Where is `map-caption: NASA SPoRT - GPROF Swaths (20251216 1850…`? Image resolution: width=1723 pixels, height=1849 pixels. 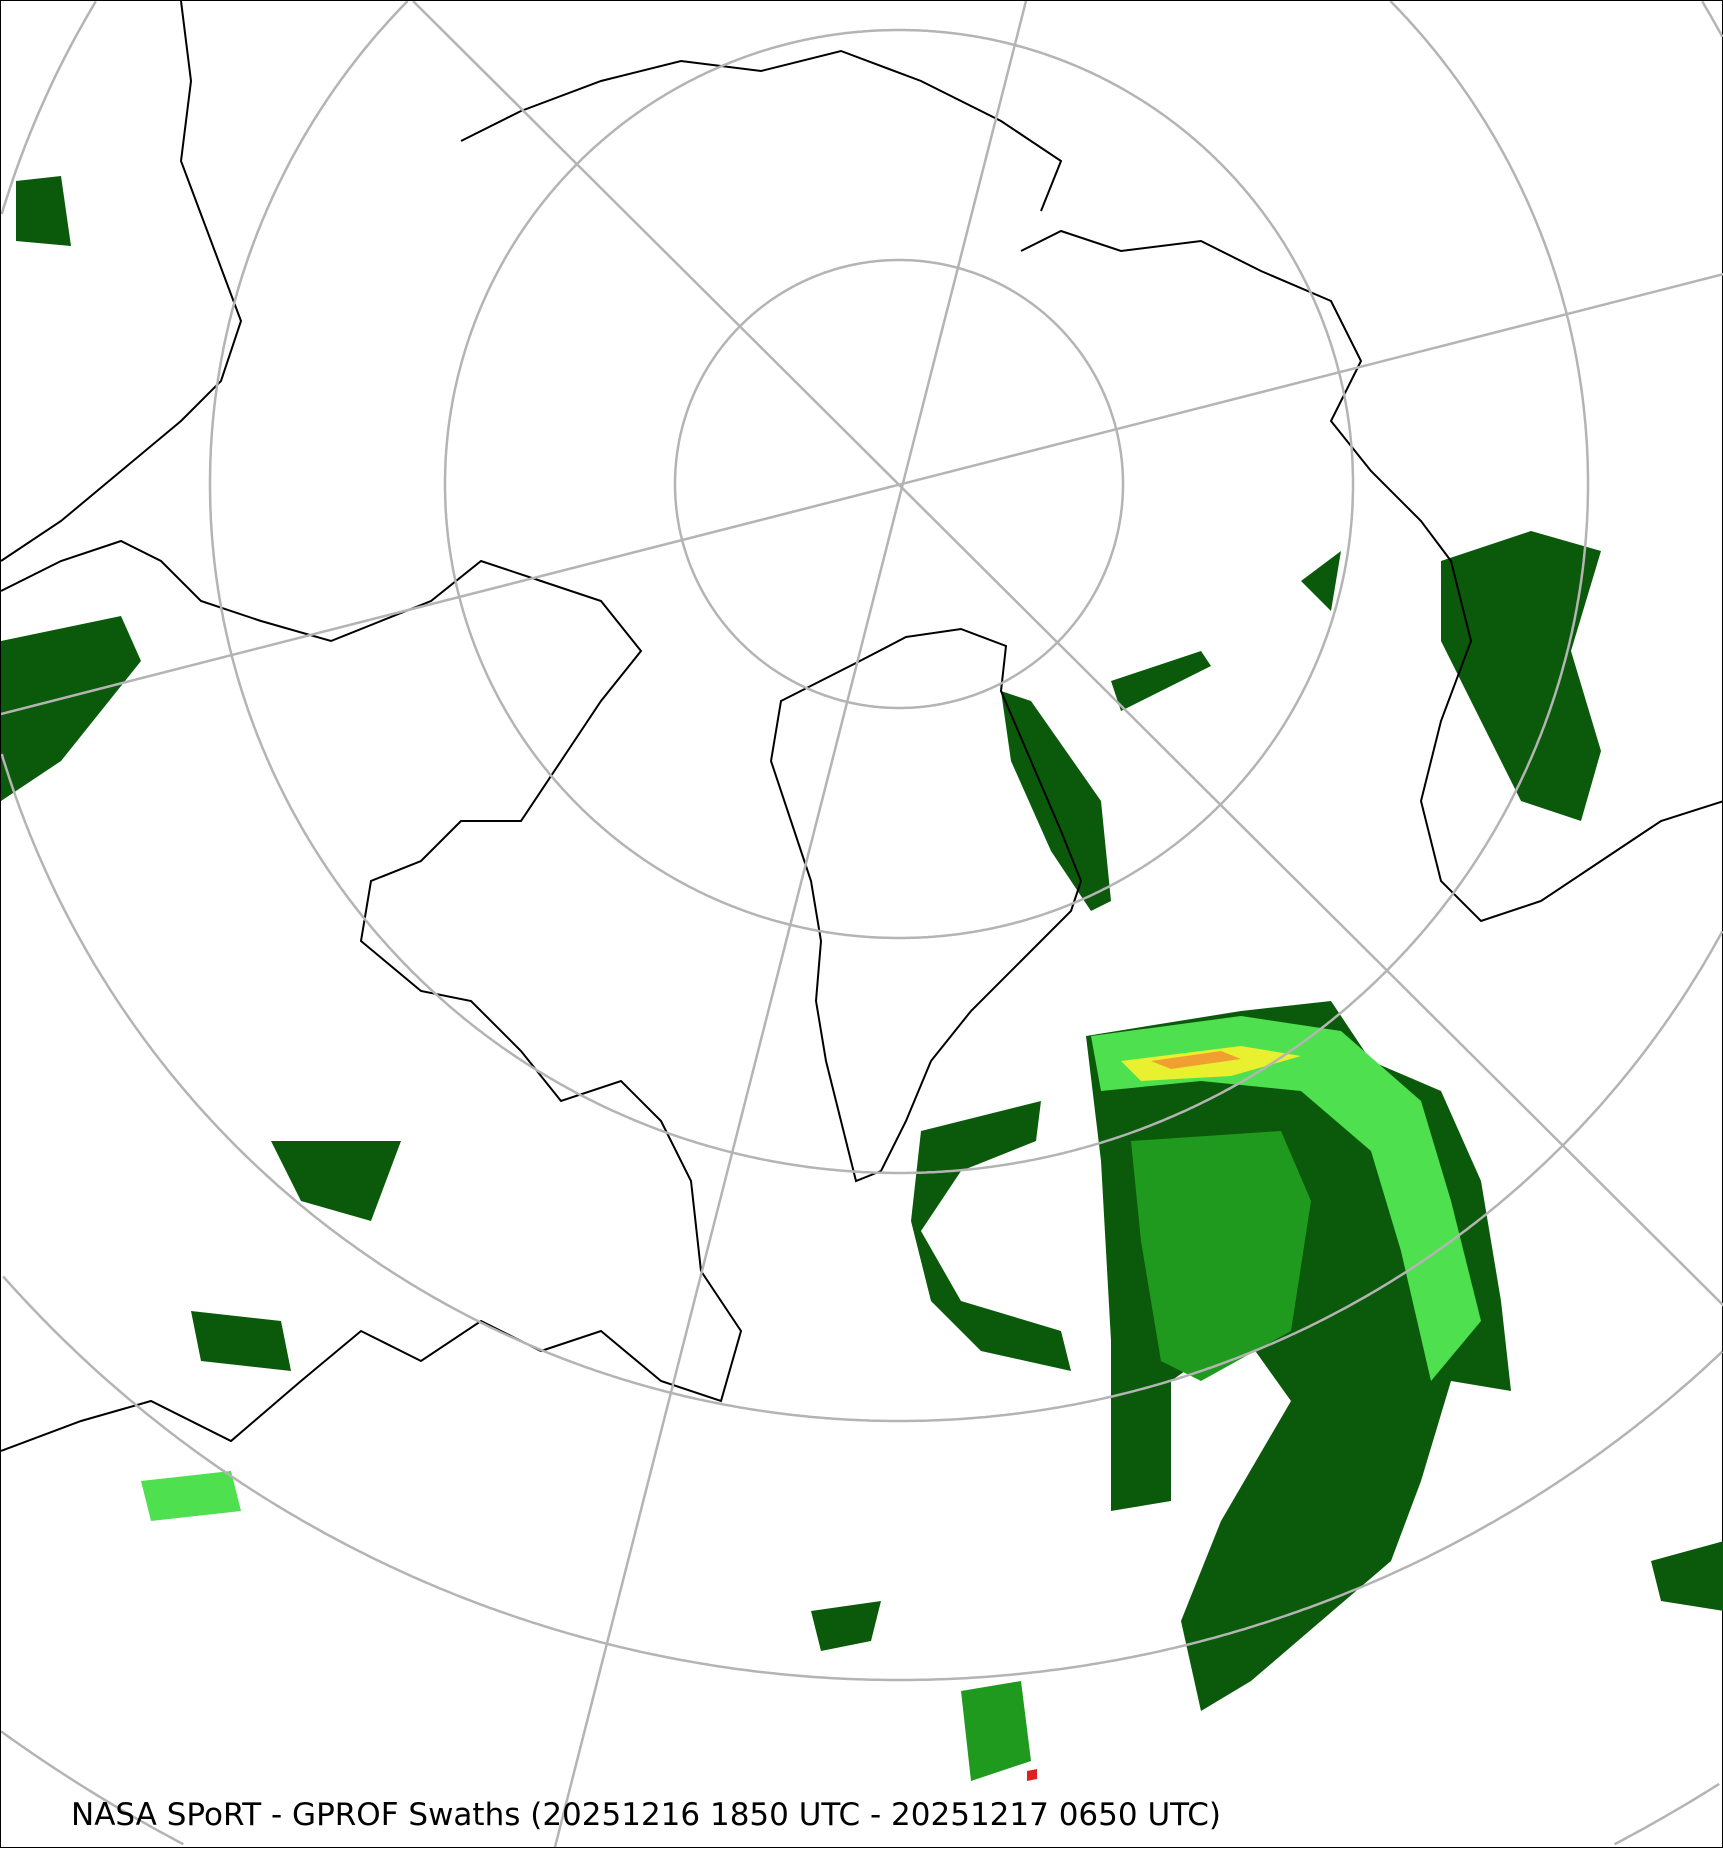 map-caption: NASA SPoRT - GPROF Swaths (20251216 1850… is located at coordinates (646, 1815).